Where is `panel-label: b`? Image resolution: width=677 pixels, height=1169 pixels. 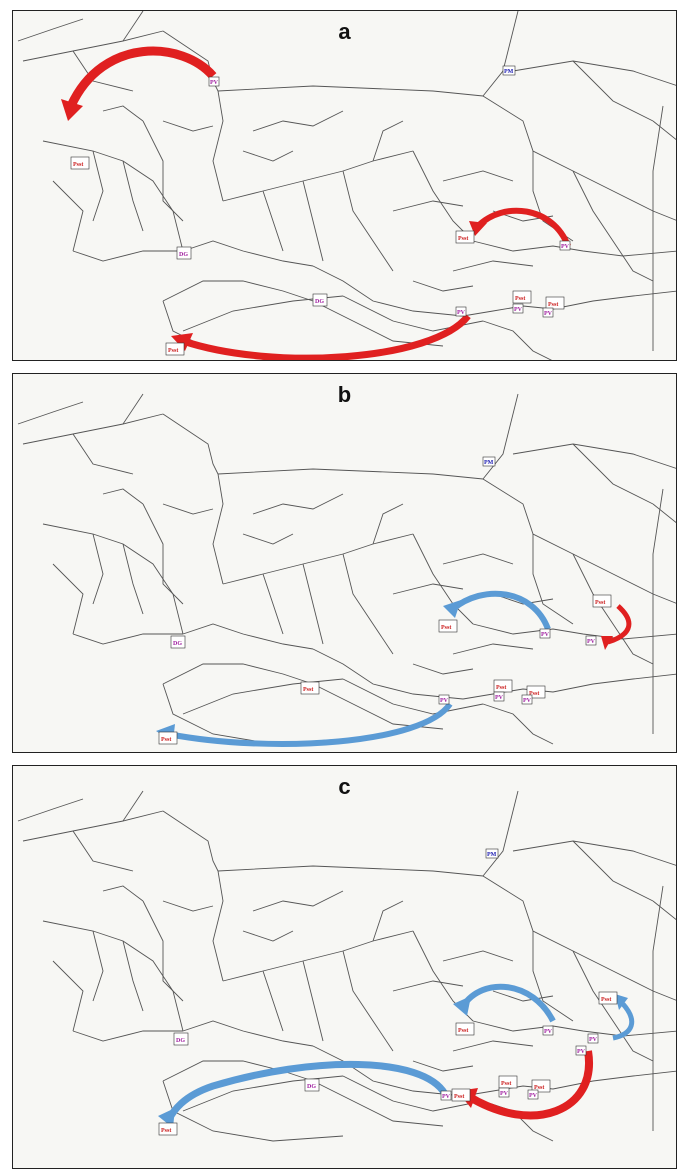
panel-label: b is located at coordinates (344, 394).